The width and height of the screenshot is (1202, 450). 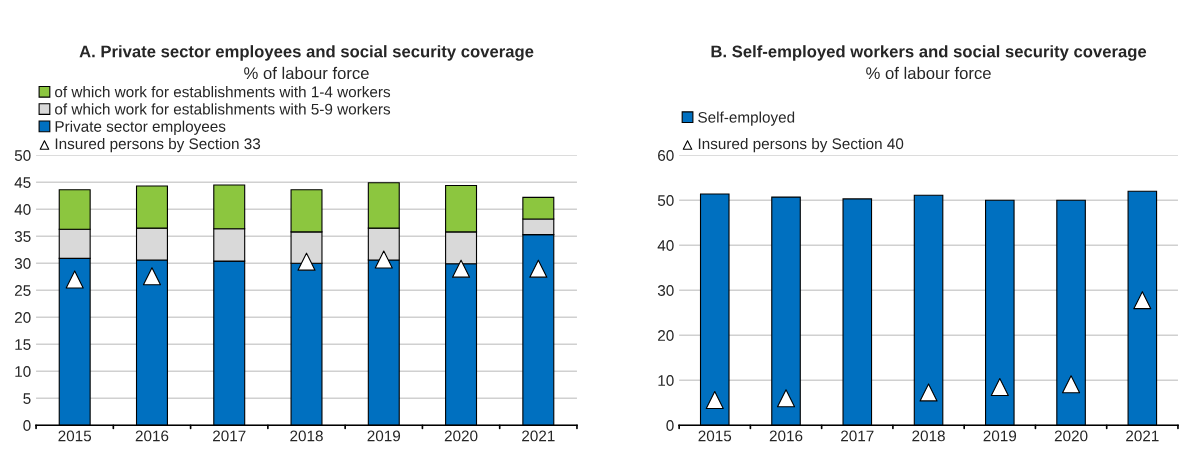 What do you see at coordinates (158, 145) in the screenshot?
I see `legend-label: Insured persons by Section 33` at bounding box center [158, 145].